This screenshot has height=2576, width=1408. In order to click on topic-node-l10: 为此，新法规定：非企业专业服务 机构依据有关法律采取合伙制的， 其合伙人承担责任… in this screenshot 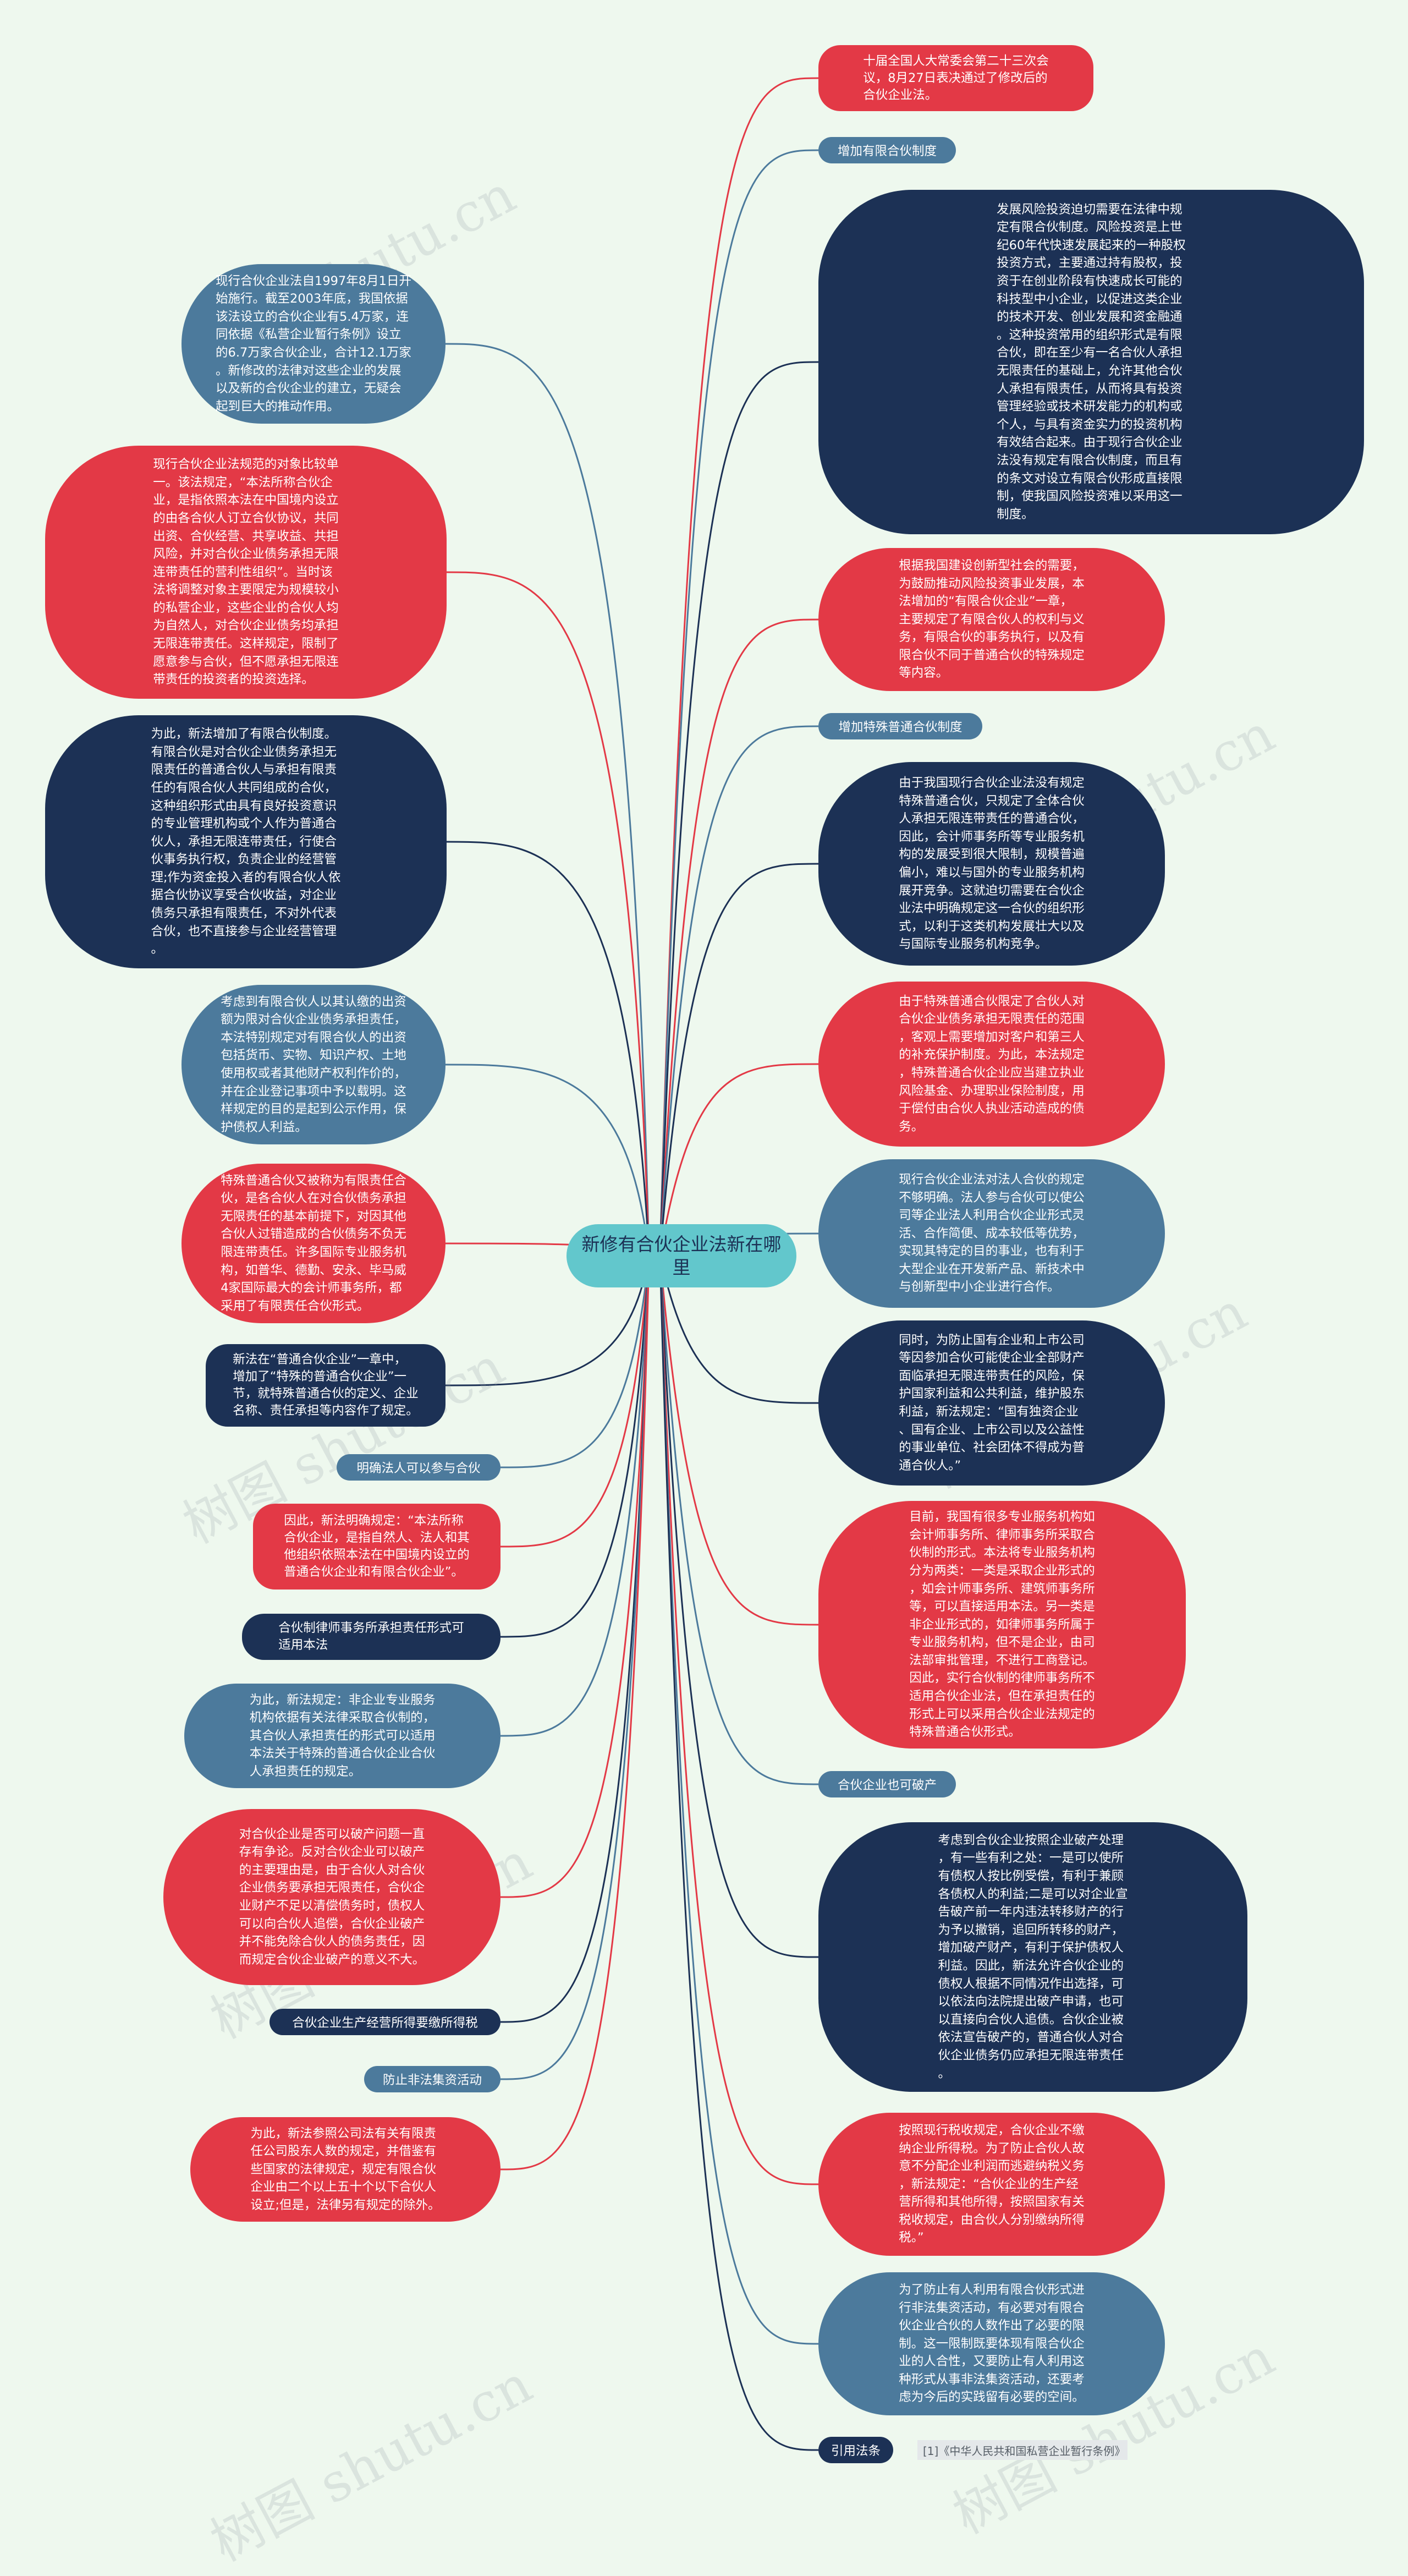, I will do `click(343, 1736)`.